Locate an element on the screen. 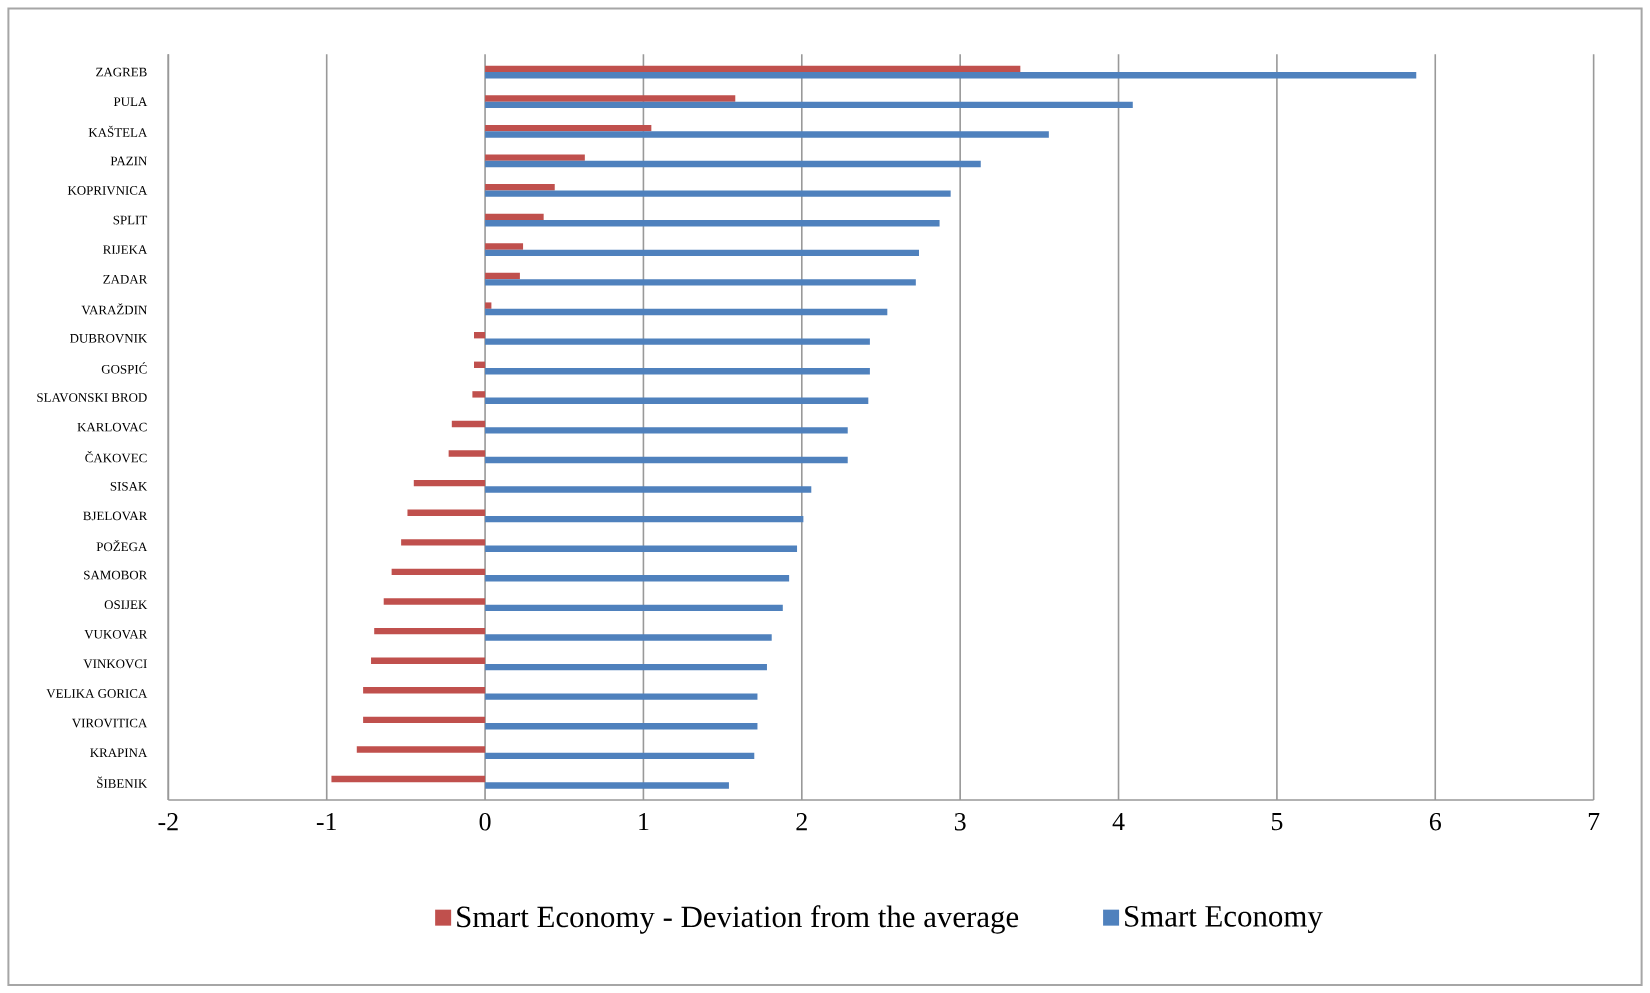 Image resolution: width=1650 pixels, height=993 pixels. y-tick-label: KOPRIVNICA is located at coordinates (107, 190).